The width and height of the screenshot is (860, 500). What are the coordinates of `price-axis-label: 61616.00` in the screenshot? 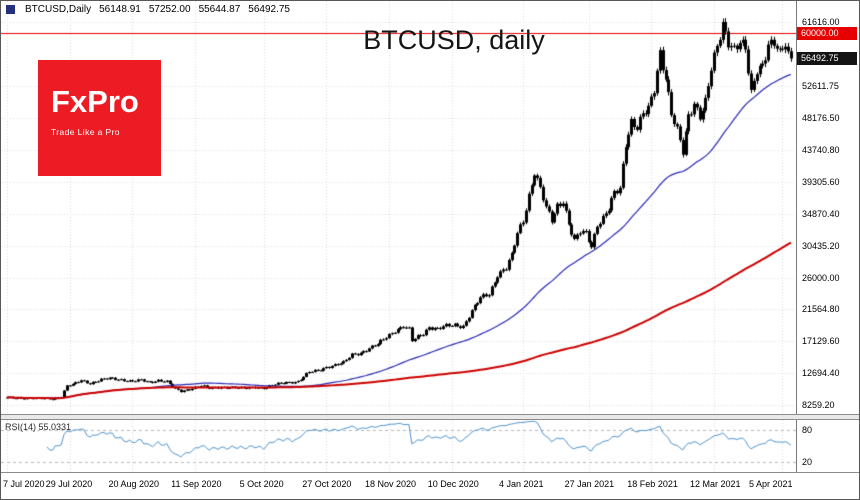 It's located at (821, 21).